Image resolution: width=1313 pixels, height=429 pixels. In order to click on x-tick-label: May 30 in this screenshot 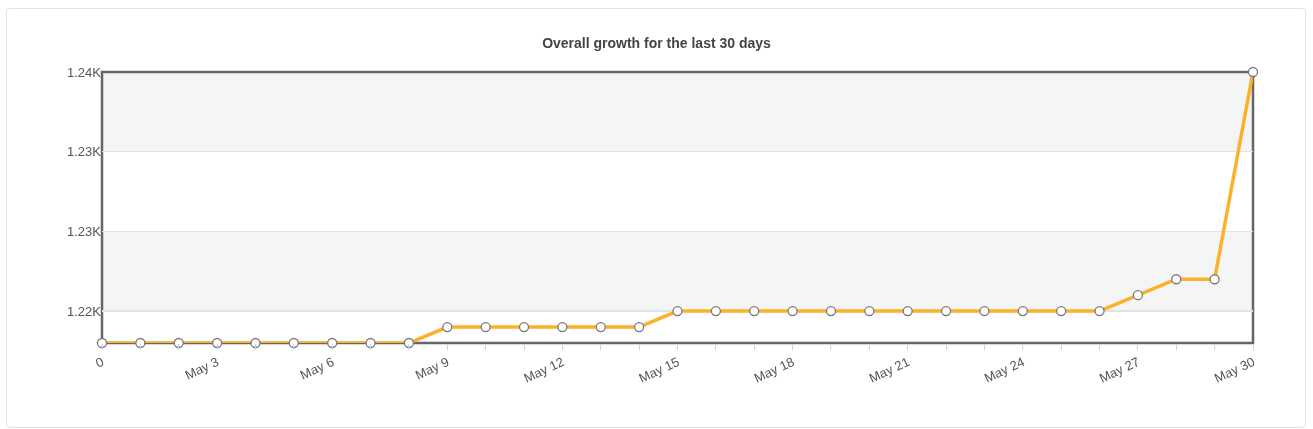, I will do `click(1235, 370)`.